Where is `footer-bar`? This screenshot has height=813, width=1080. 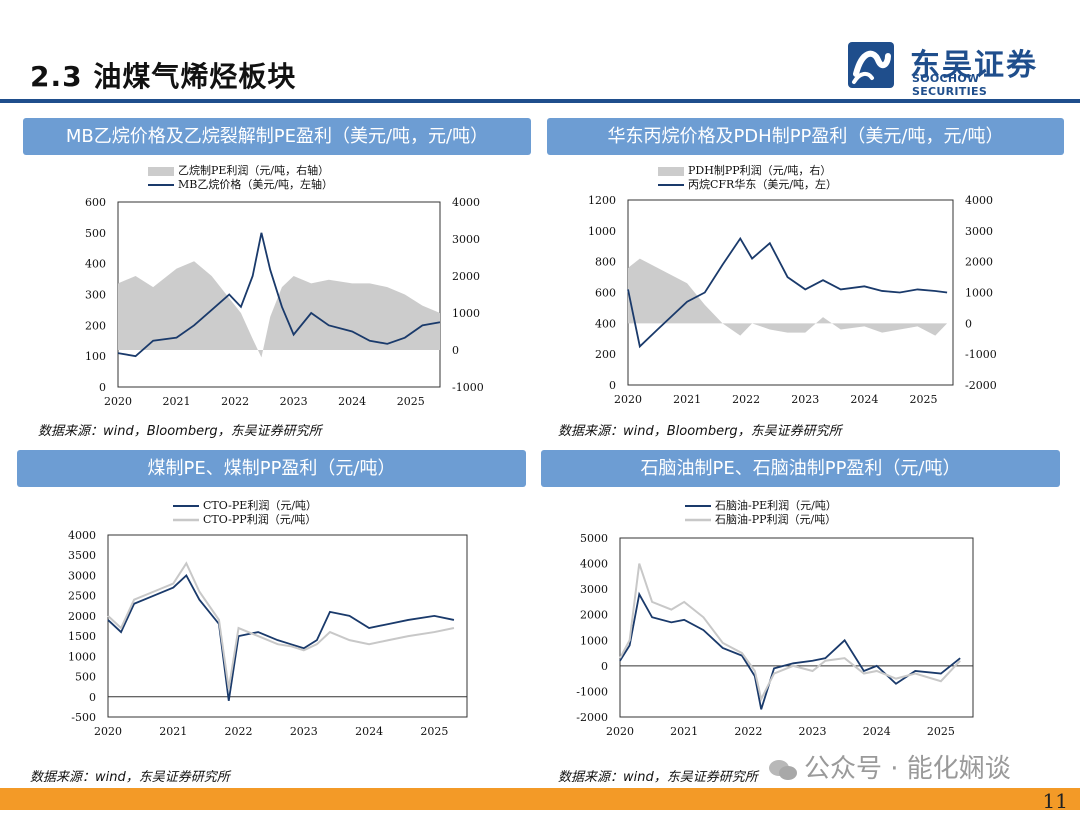
footer-bar is located at coordinates (540, 799).